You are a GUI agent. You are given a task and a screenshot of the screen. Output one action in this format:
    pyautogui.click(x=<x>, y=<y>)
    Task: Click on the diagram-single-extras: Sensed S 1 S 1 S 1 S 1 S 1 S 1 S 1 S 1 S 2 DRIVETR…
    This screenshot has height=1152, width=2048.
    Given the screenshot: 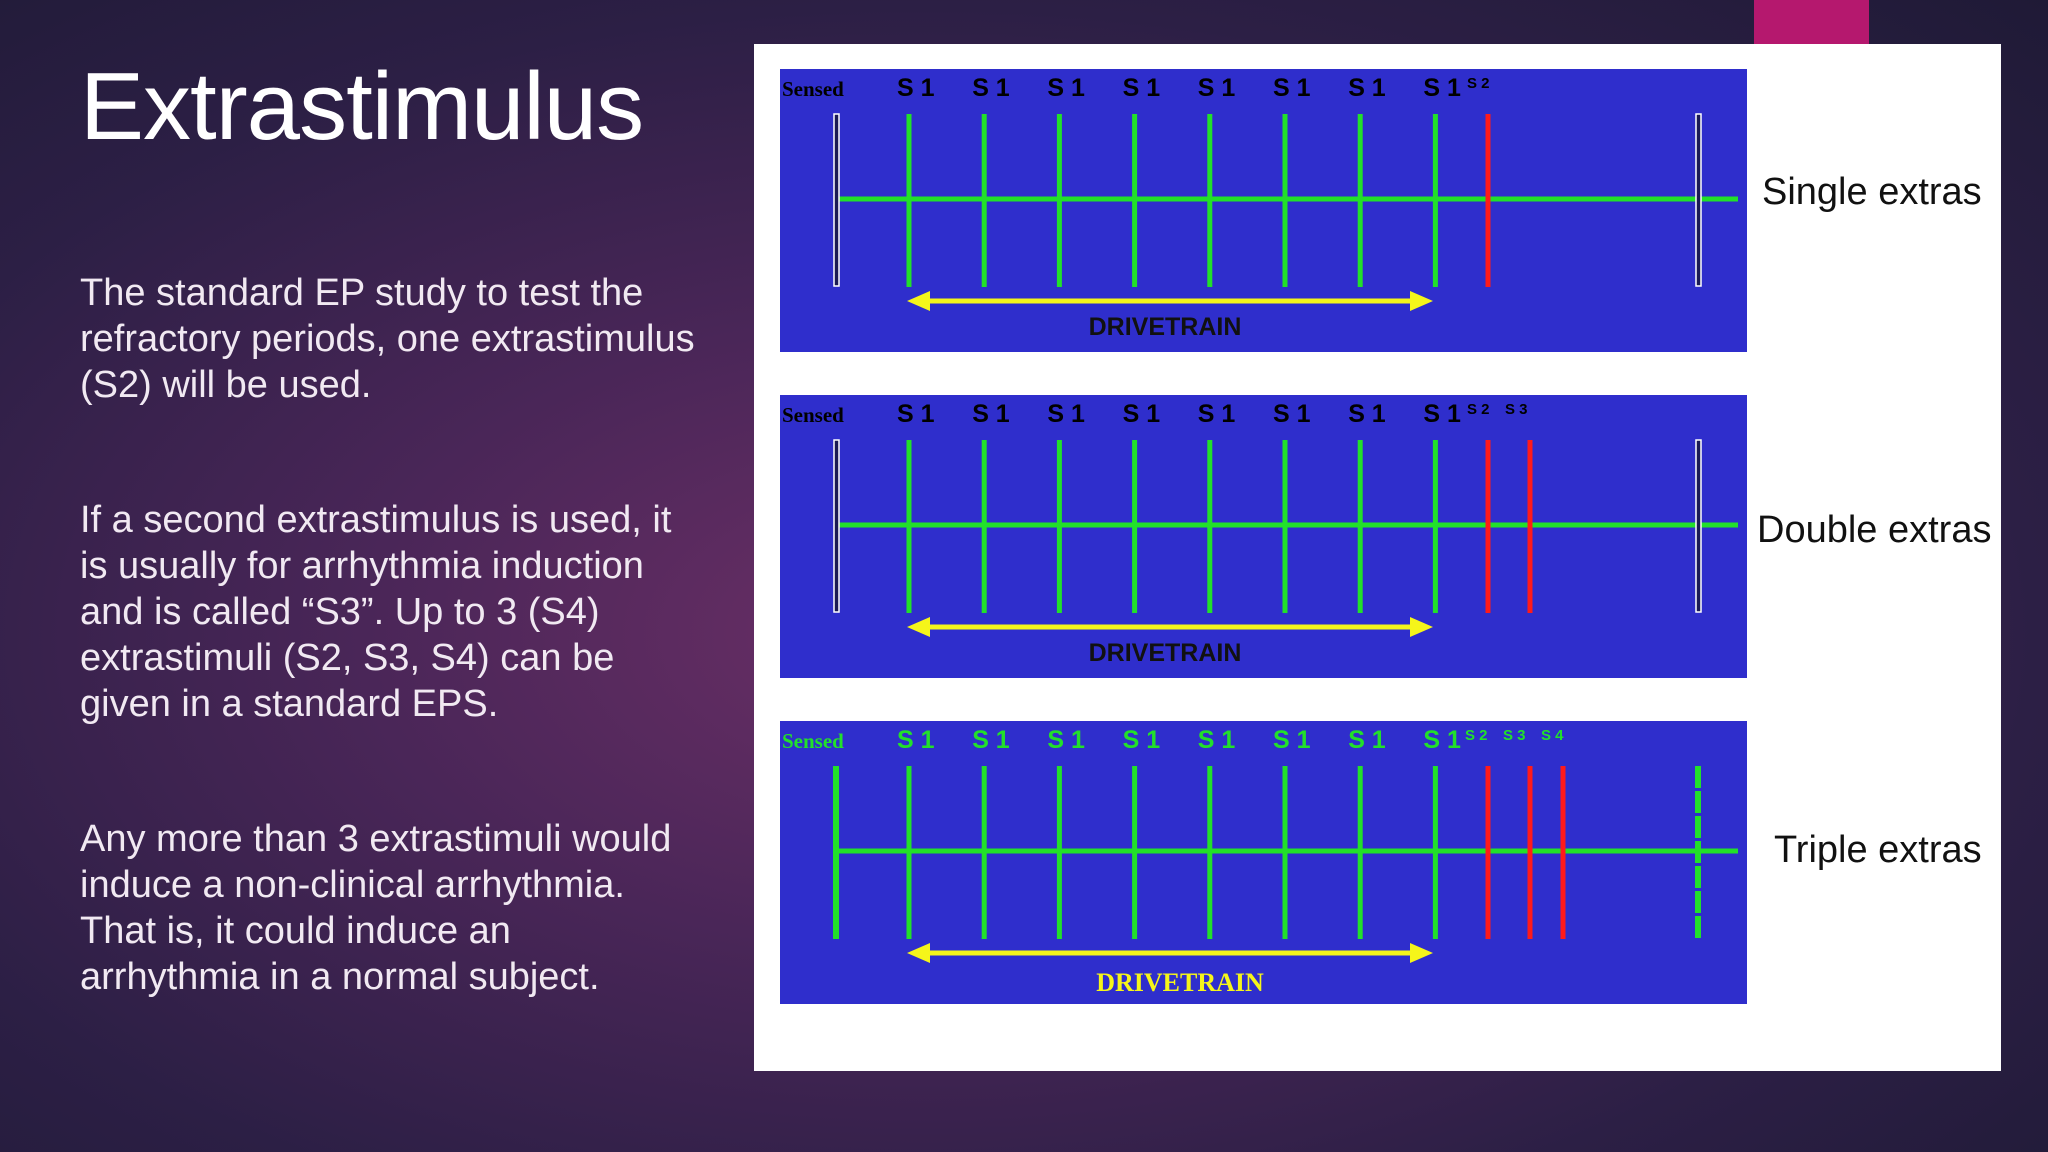 What is the action you would take?
    pyautogui.click(x=1260, y=207)
    